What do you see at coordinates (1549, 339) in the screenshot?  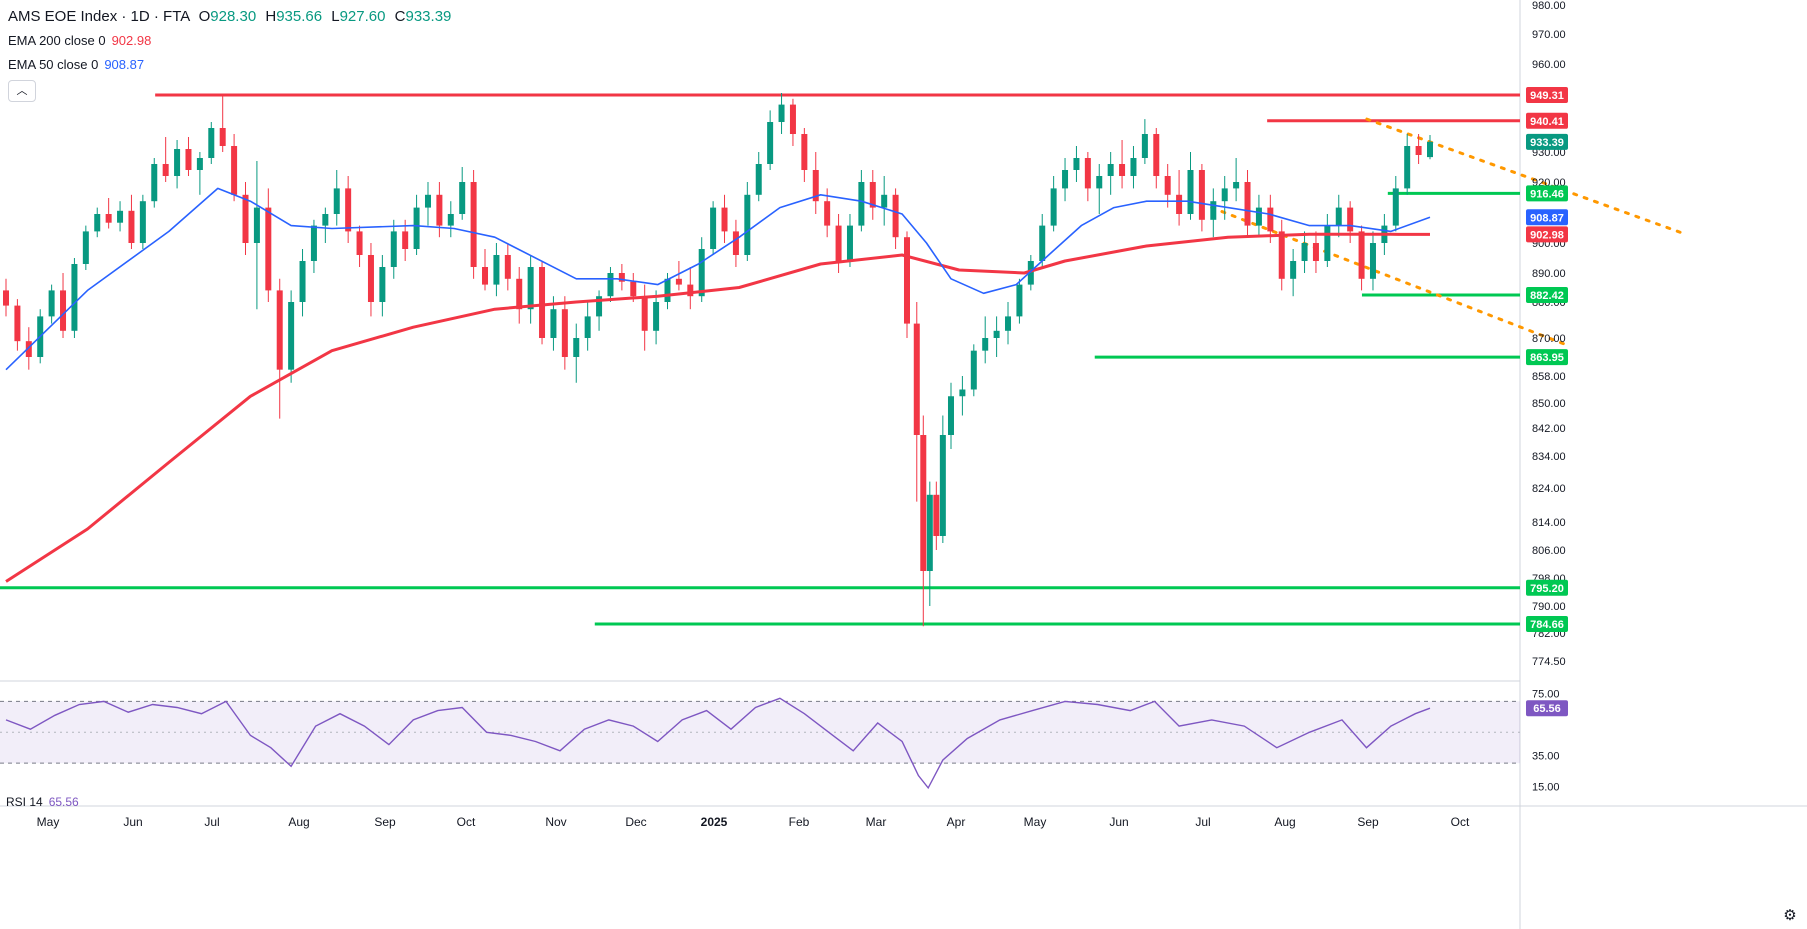 I see `price-tick-label: 870.00` at bounding box center [1549, 339].